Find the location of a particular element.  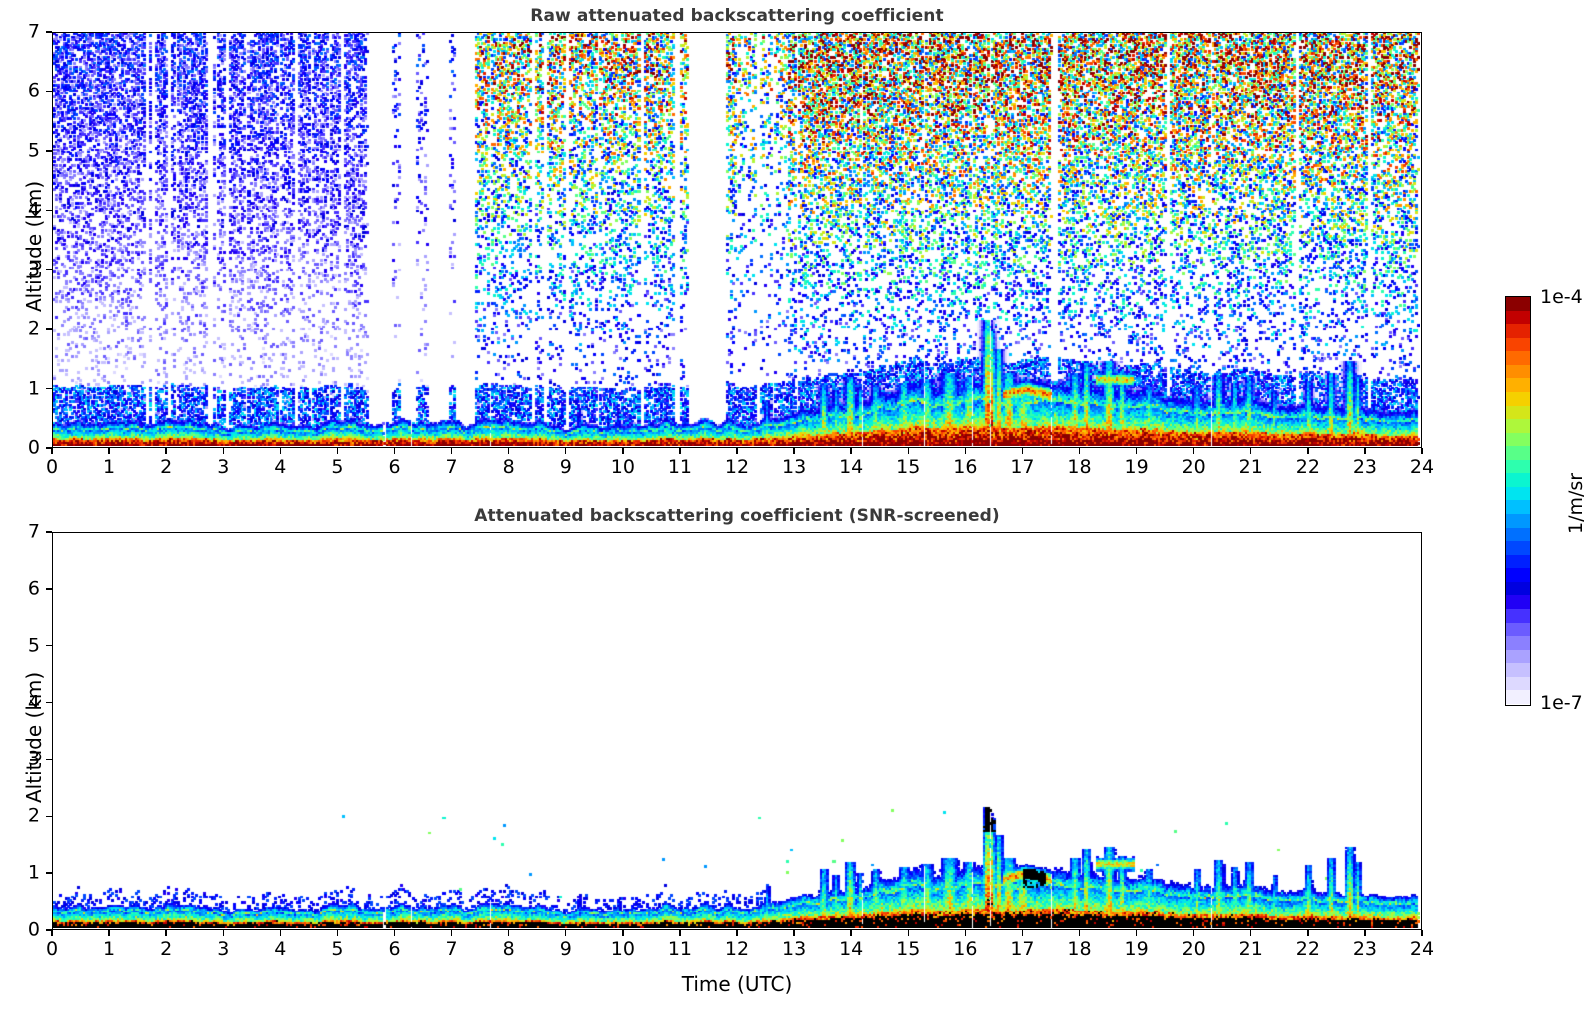

x-axis-tick-label: 9 is located at coordinates (565, 467).